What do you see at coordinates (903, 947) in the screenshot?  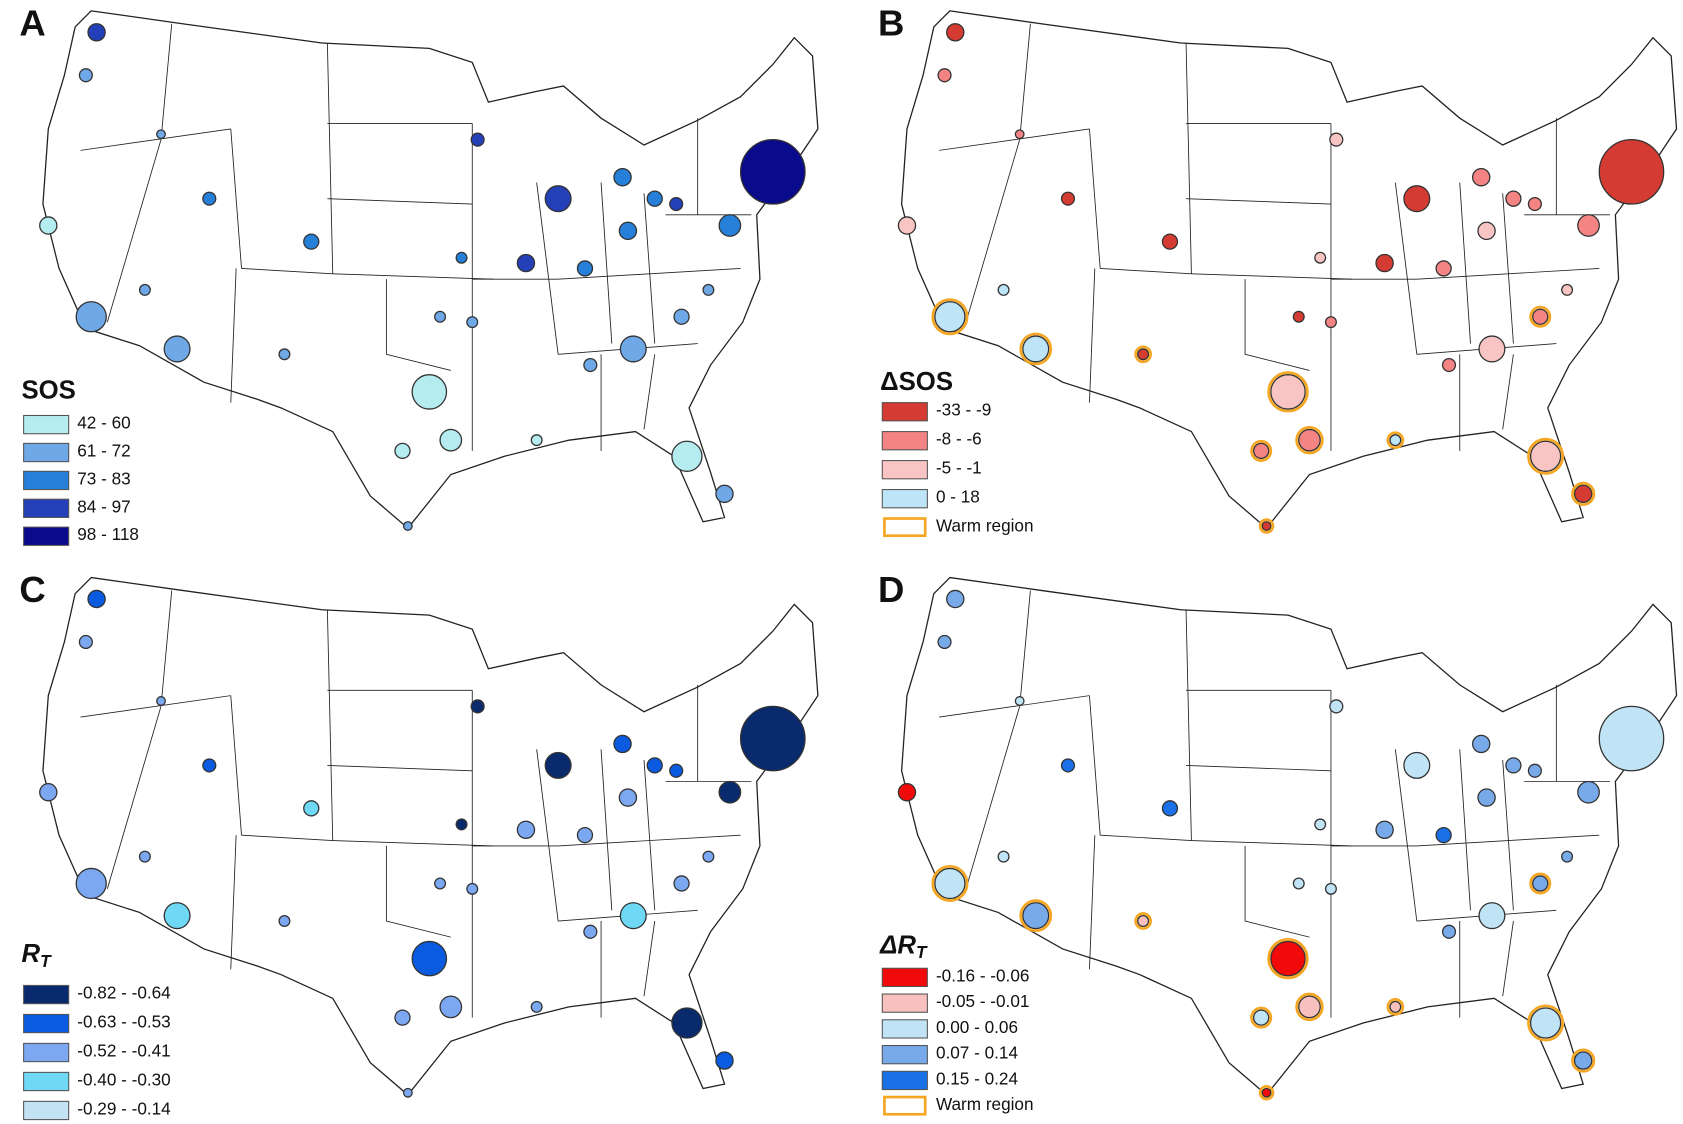 I see `legend-title: ΔRT` at bounding box center [903, 947].